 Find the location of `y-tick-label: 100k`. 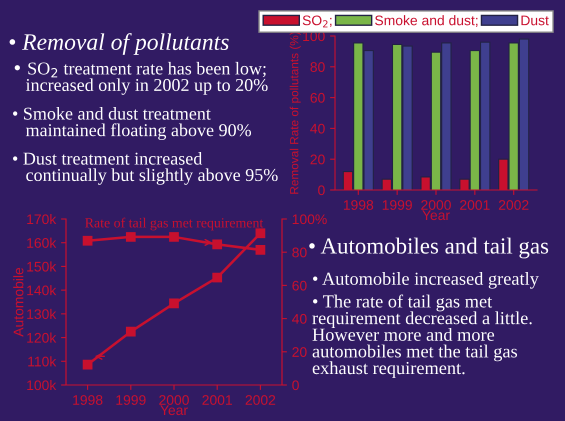

y-tick-label: 100k is located at coordinates (41, 385).